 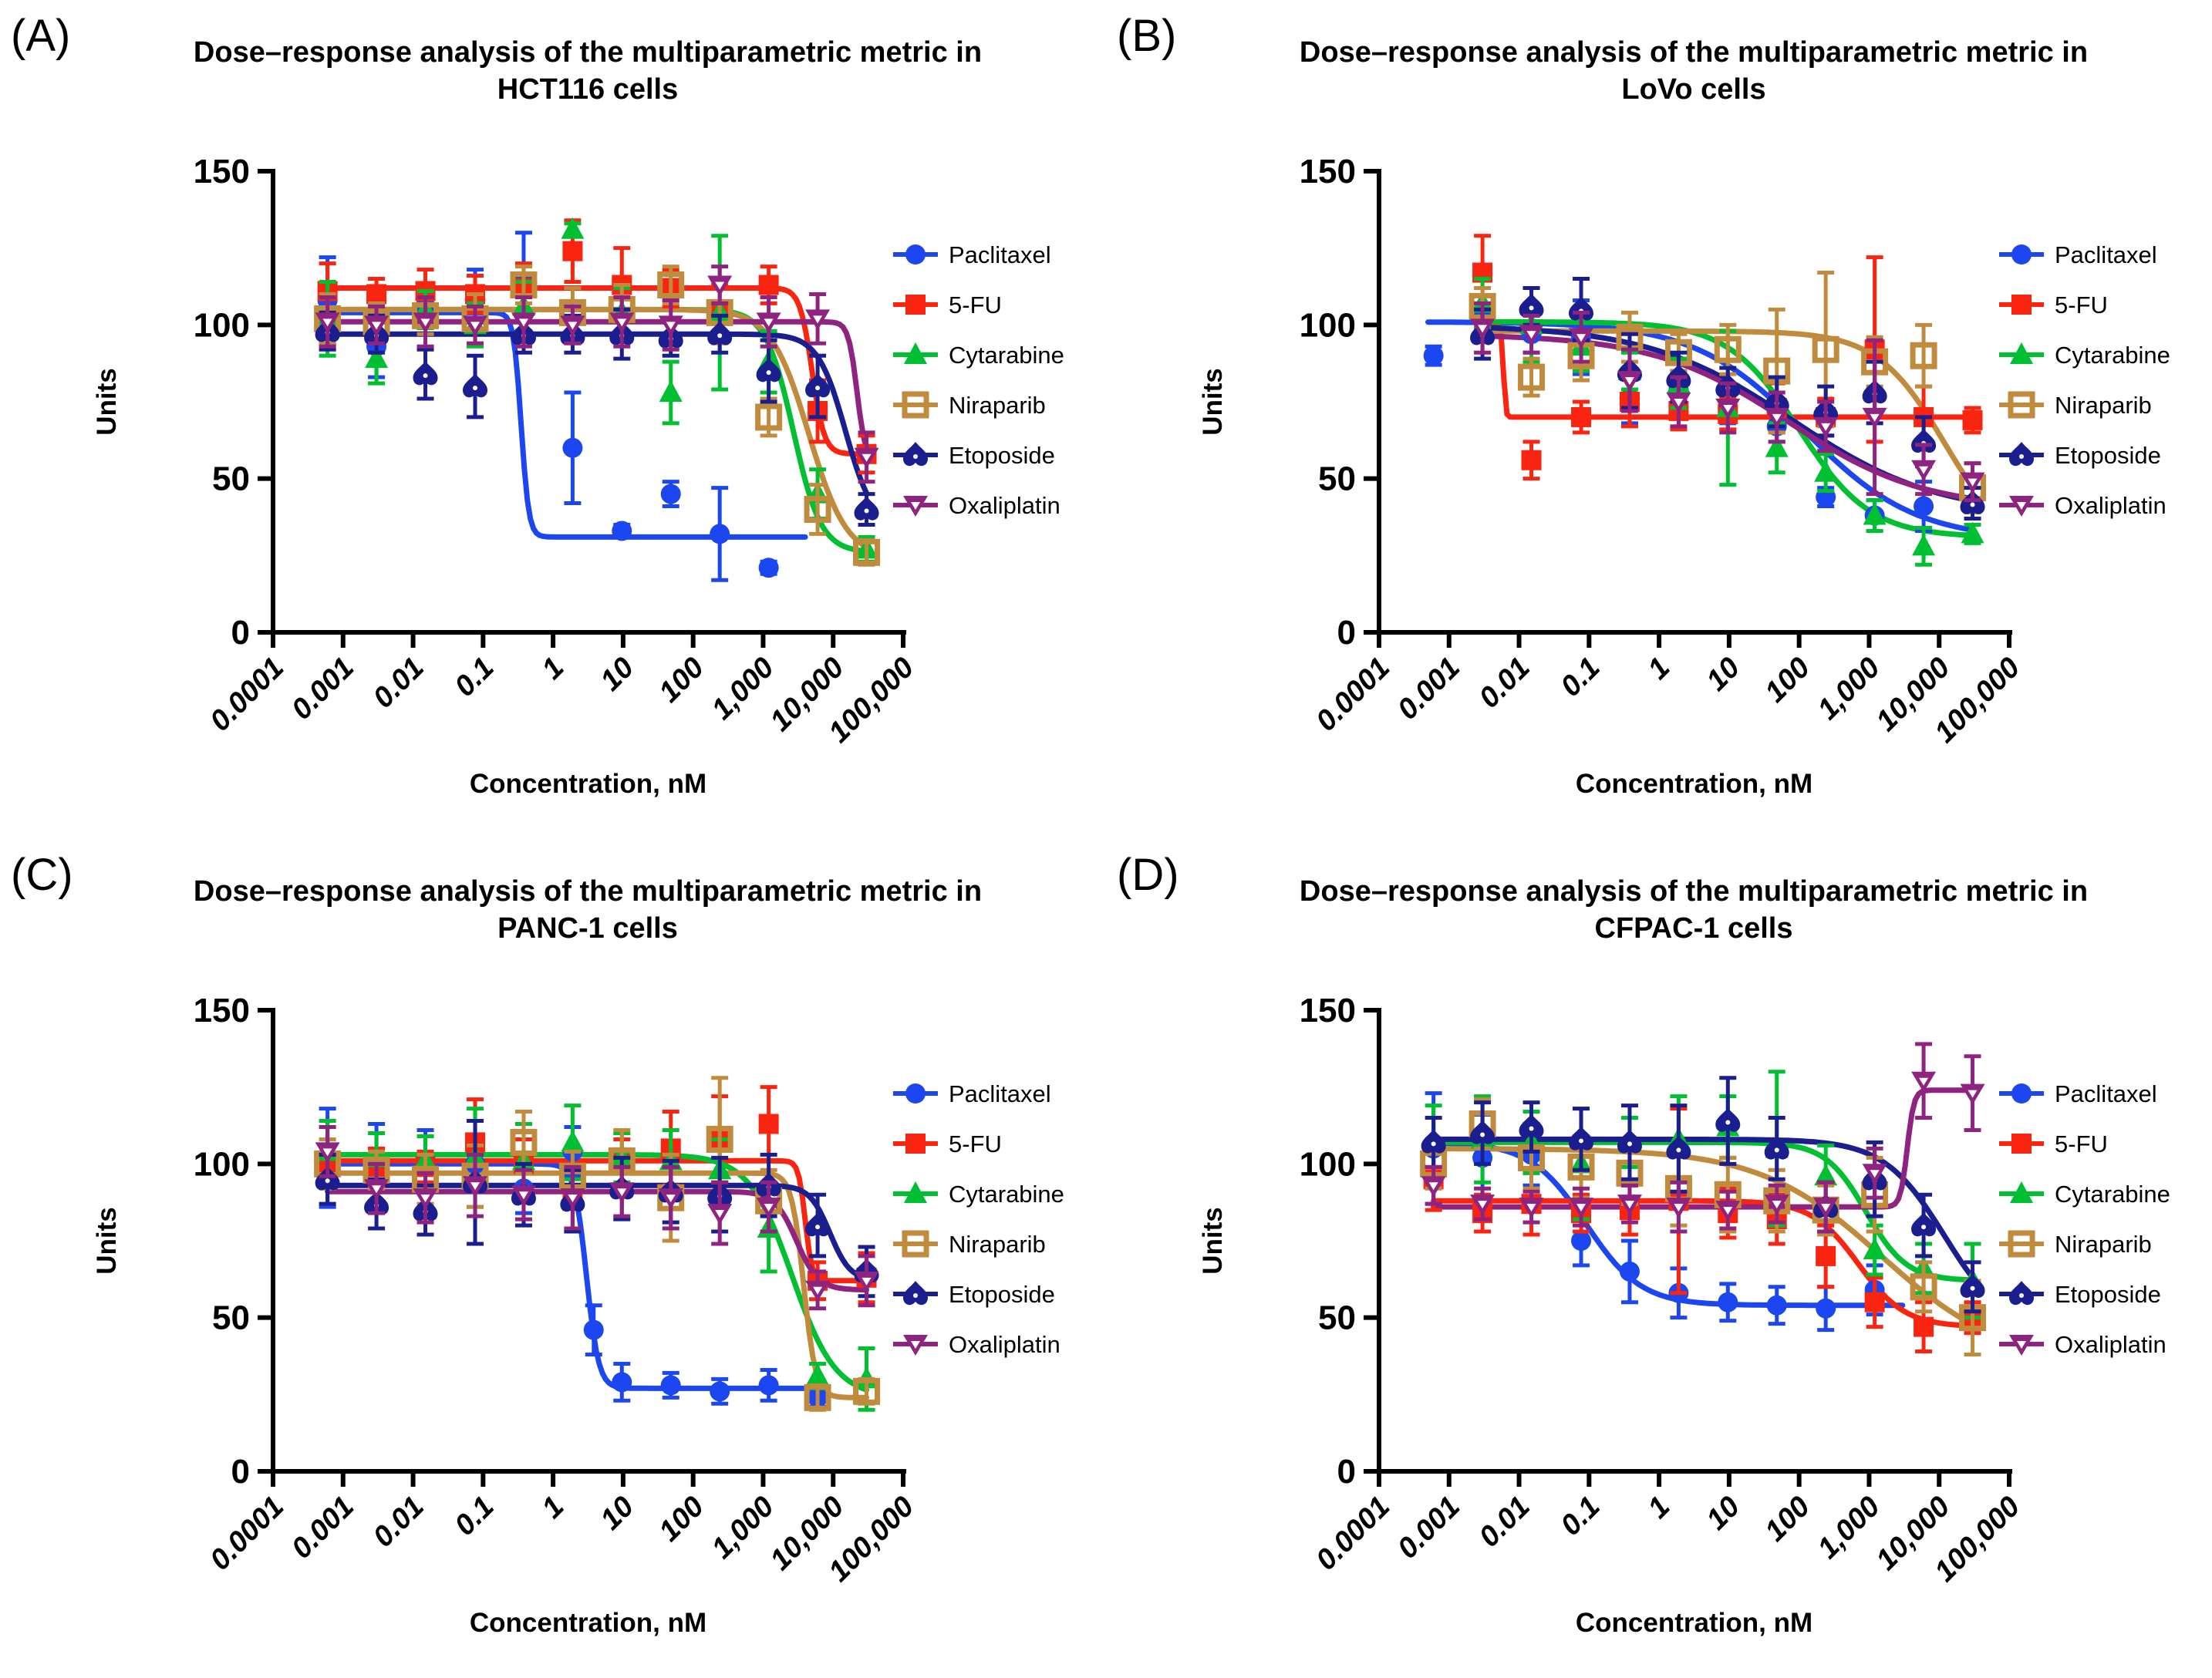 What do you see at coordinates (1659, 1508) in the screenshot?
I see `x-tick-label: 1` at bounding box center [1659, 1508].